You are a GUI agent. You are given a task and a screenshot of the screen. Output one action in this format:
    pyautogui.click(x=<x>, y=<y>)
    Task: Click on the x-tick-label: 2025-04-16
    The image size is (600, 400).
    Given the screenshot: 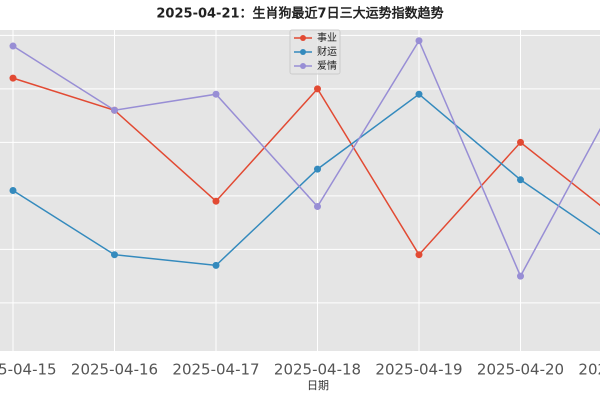 What is the action you would take?
    pyautogui.click(x=114, y=370)
    